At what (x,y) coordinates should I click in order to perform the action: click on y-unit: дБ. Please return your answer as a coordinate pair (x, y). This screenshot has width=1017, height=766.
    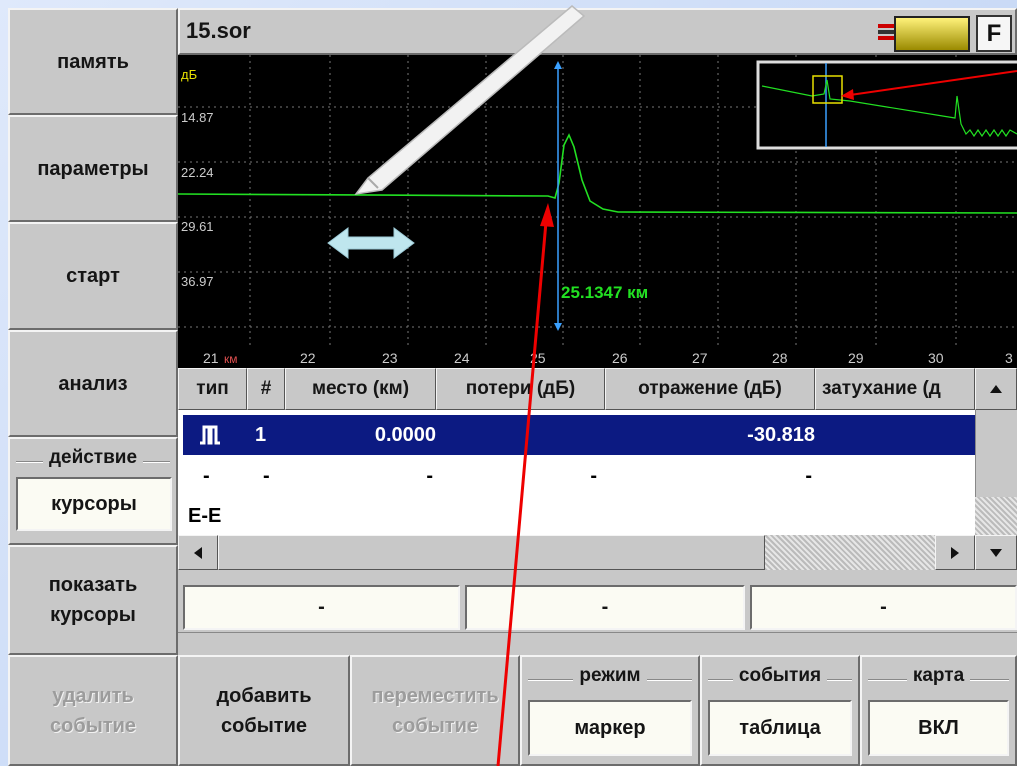
    Looking at the image, I should click on (189, 74).